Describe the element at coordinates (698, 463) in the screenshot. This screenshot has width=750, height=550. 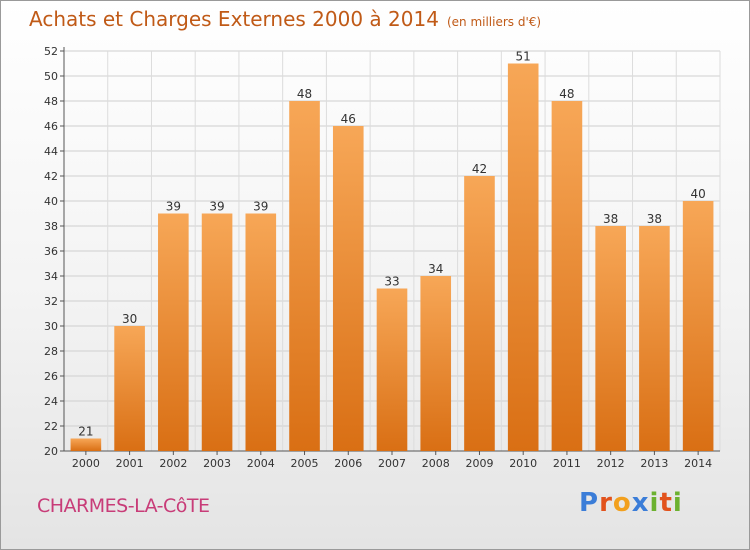
I see `x-tick-label: 2014` at that location.